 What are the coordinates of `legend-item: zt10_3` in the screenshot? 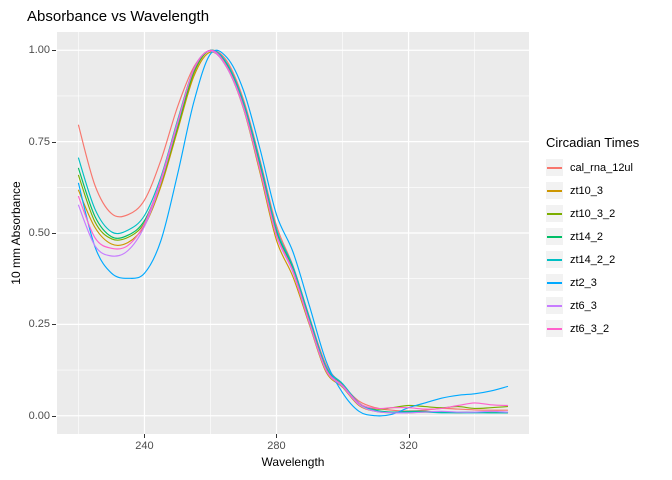 It's located at (592, 190).